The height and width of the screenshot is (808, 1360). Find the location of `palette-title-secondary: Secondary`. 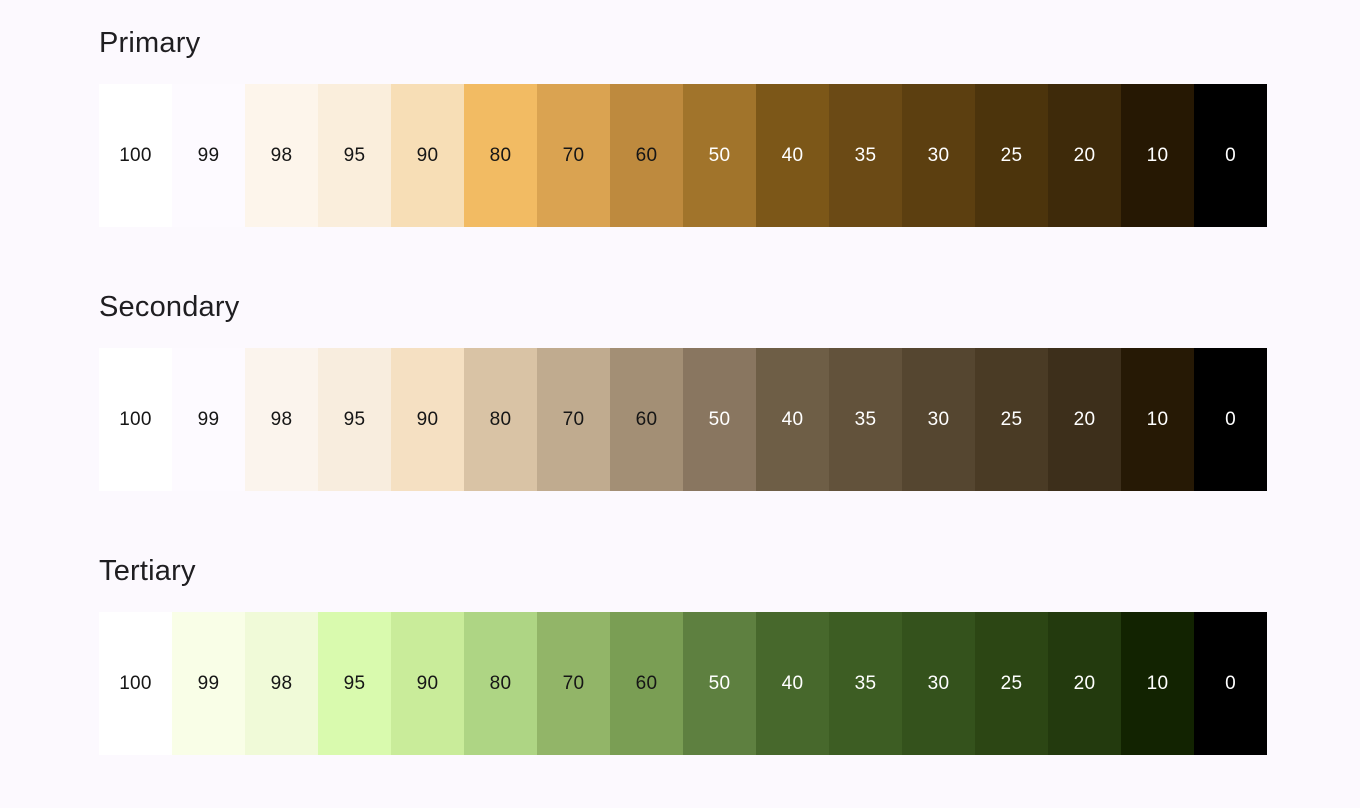

palette-title-secondary: Secondary is located at coordinates (169, 307).